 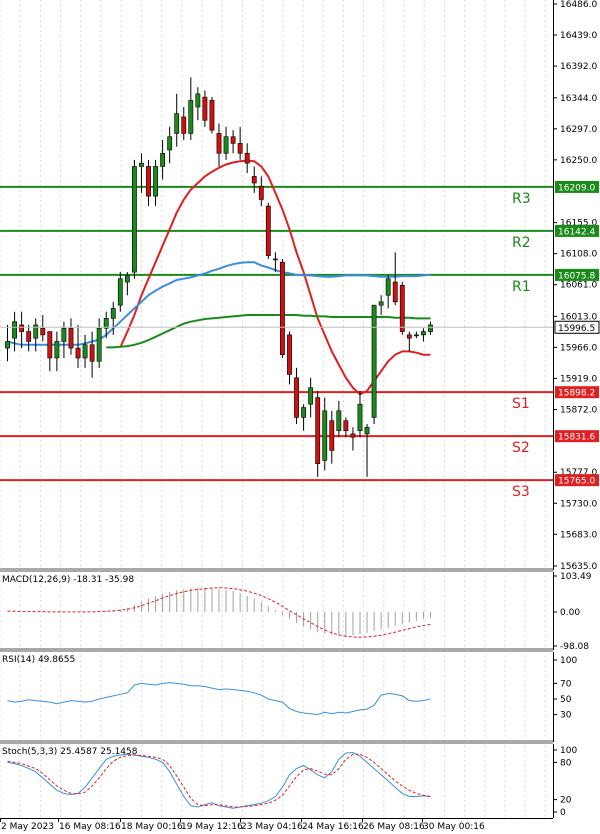 What do you see at coordinates (68, 580) in the screenshot?
I see `macd-label: MACD(12,26,9) -18.31 -35.98` at bounding box center [68, 580].